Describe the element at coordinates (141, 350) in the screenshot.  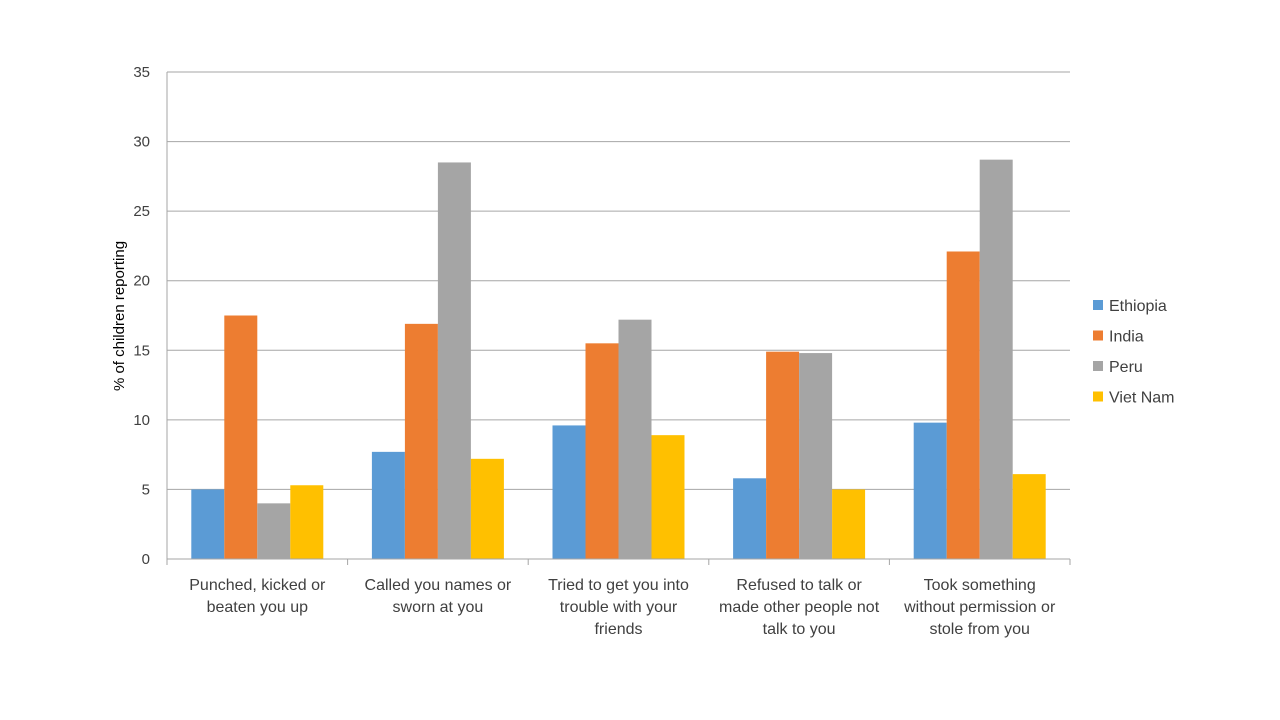
I see `y-tick-label: 15` at that location.